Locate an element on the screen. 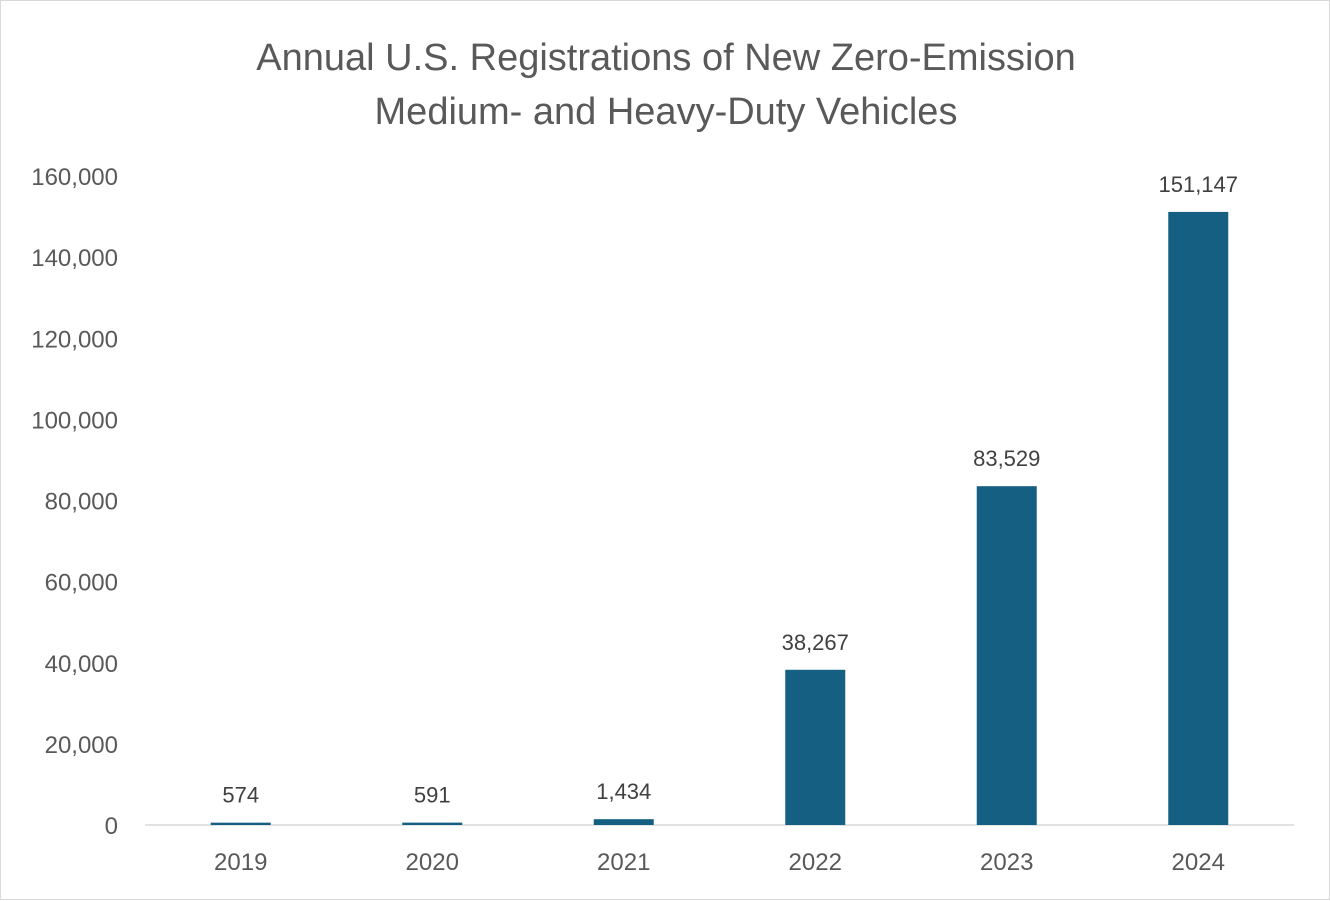 This screenshot has width=1330, height=901. bar-2023 is located at coordinates (1006, 655).